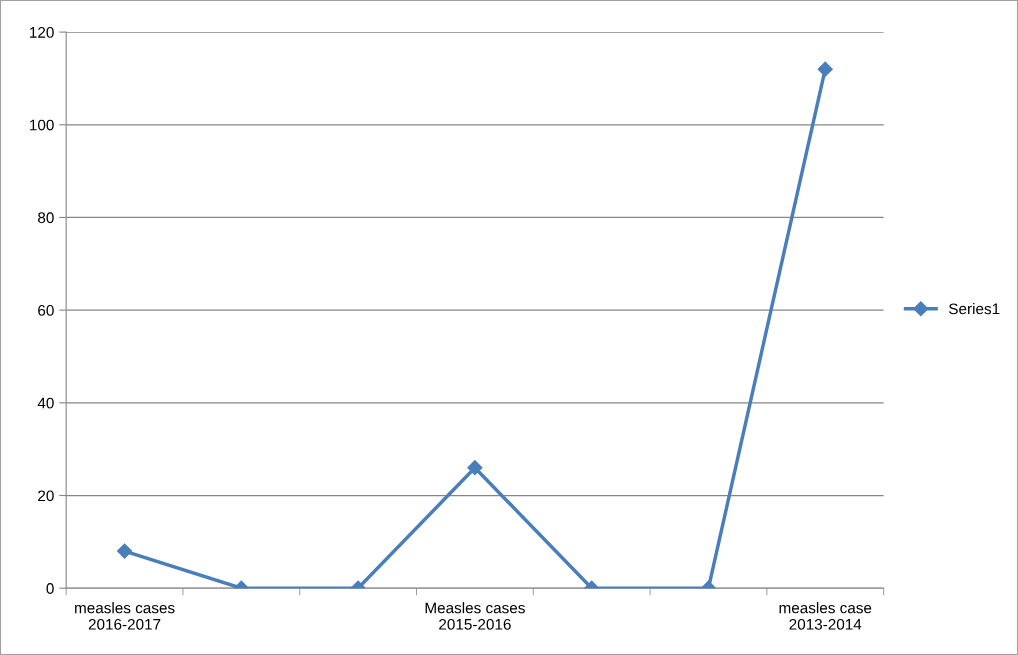 The width and height of the screenshot is (1018, 655). What do you see at coordinates (46, 496) in the screenshot?
I see `y-tick-label: 20` at bounding box center [46, 496].